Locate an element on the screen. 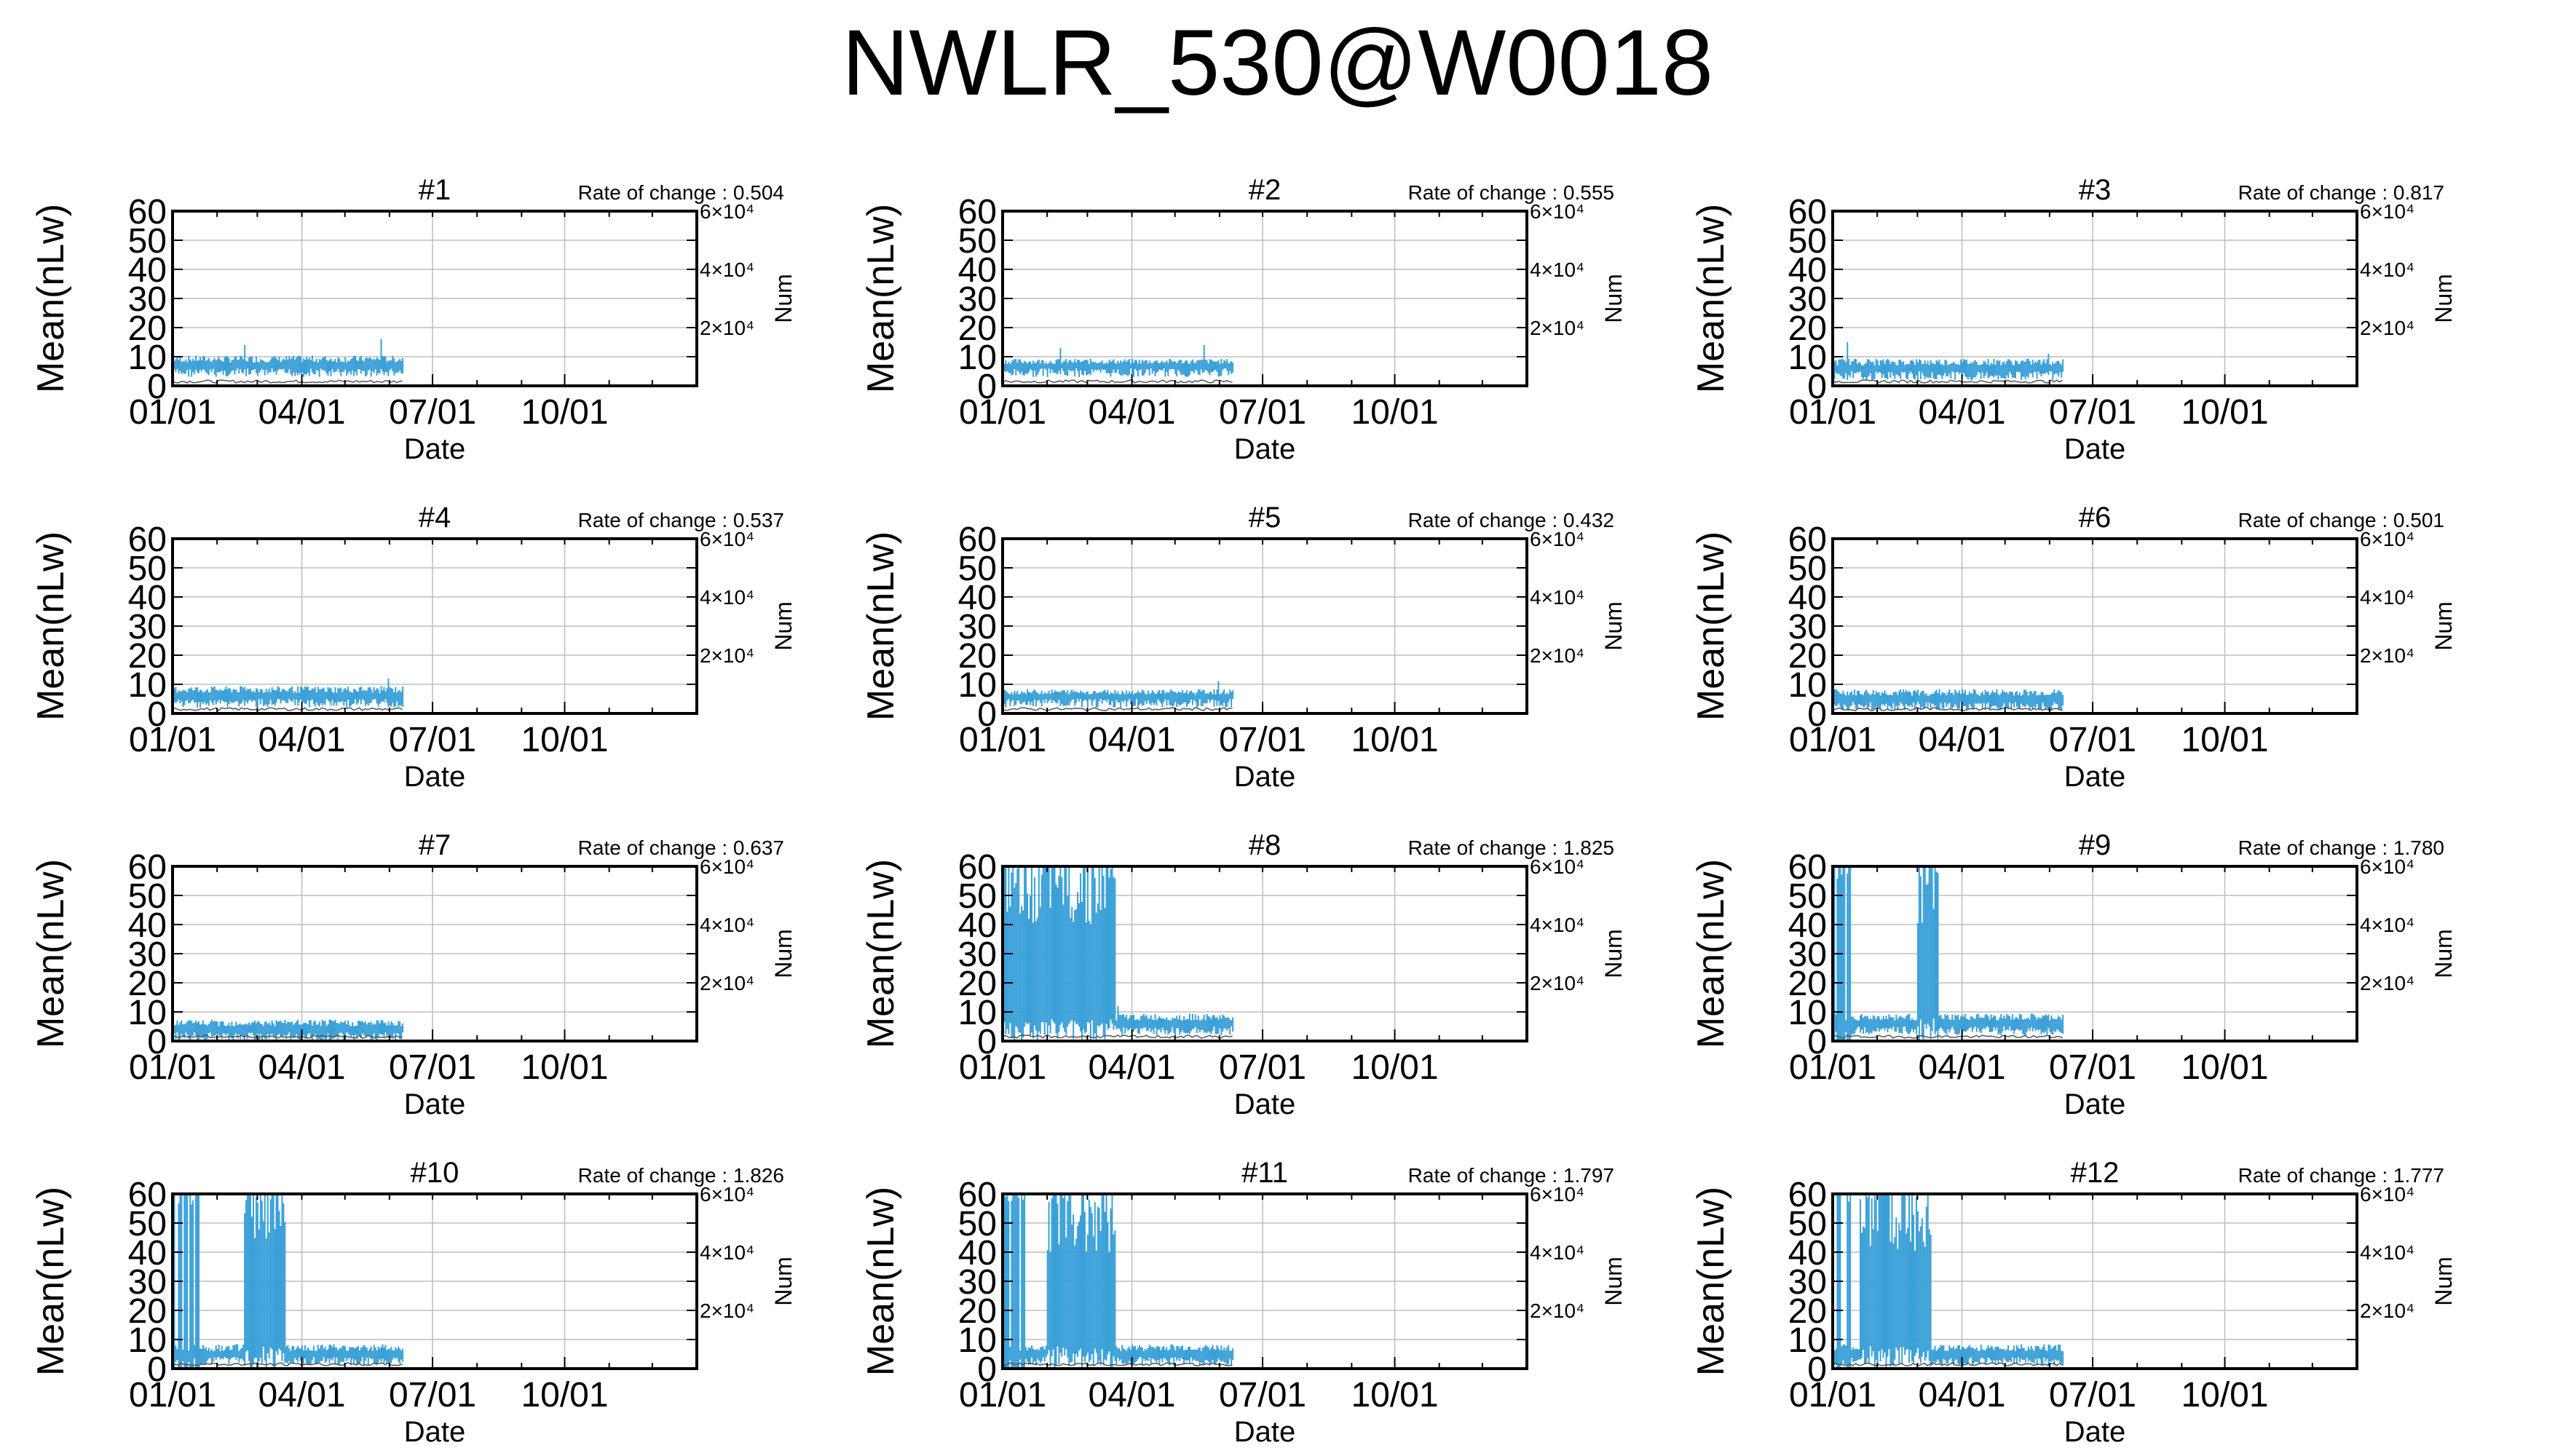 The width and height of the screenshot is (2555, 1456). panel-title: #4 is located at coordinates (435, 518).